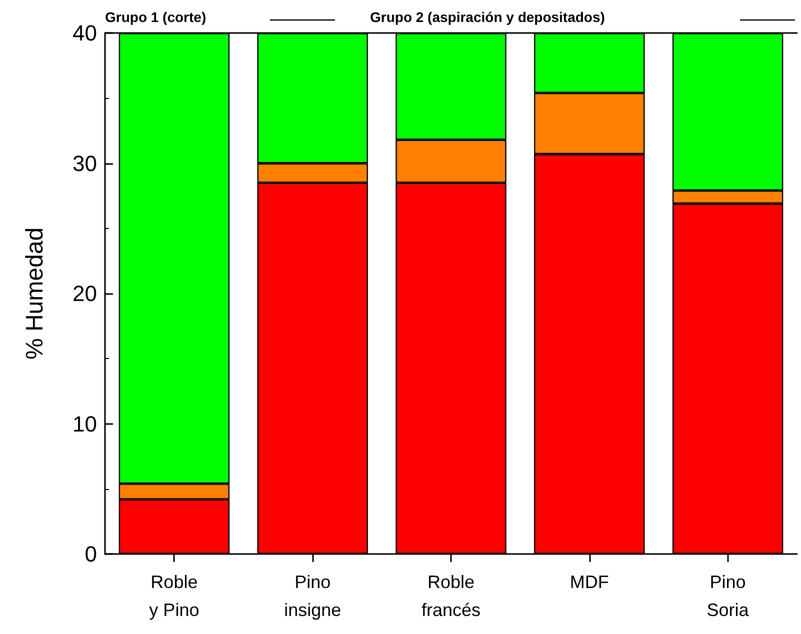 This screenshot has height=634, width=801. What do you see at coordinates (451, 596) in the screenshot?
I see `x-tick-label: Roble francés` at bounding box center [451, 596].